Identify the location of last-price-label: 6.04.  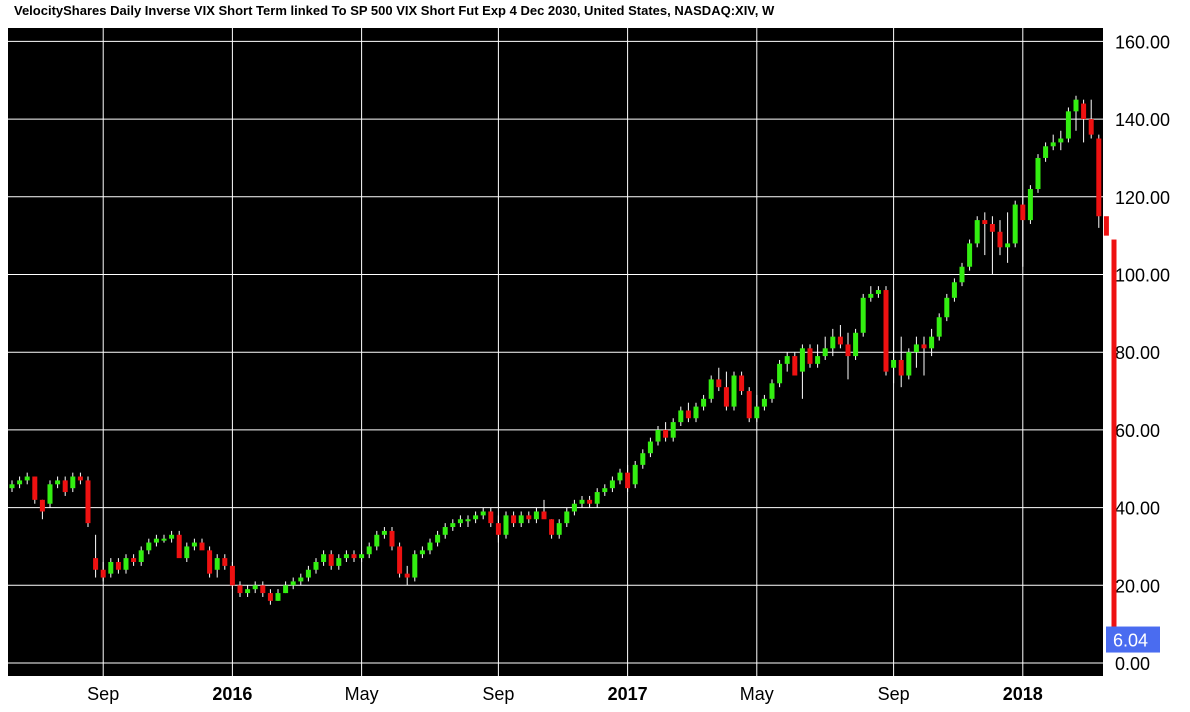
(1130, 641).